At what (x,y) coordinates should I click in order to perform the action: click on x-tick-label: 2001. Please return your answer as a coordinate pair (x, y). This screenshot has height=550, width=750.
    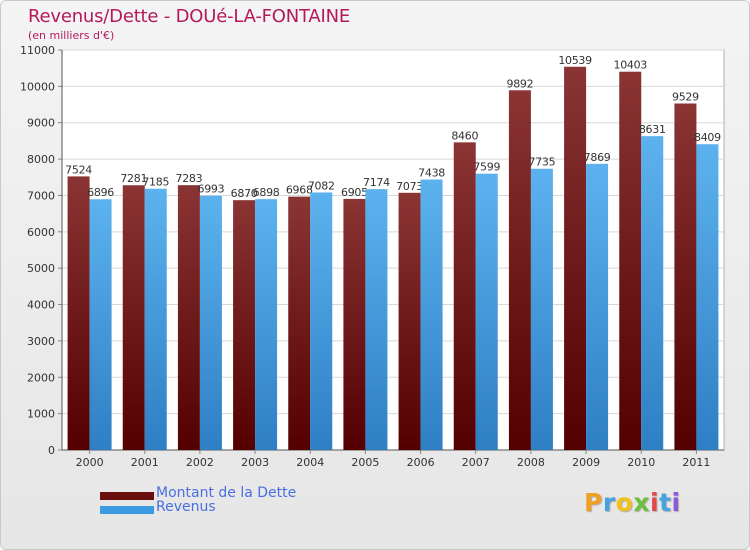
    Looking at the image, I should click on (145, 462).